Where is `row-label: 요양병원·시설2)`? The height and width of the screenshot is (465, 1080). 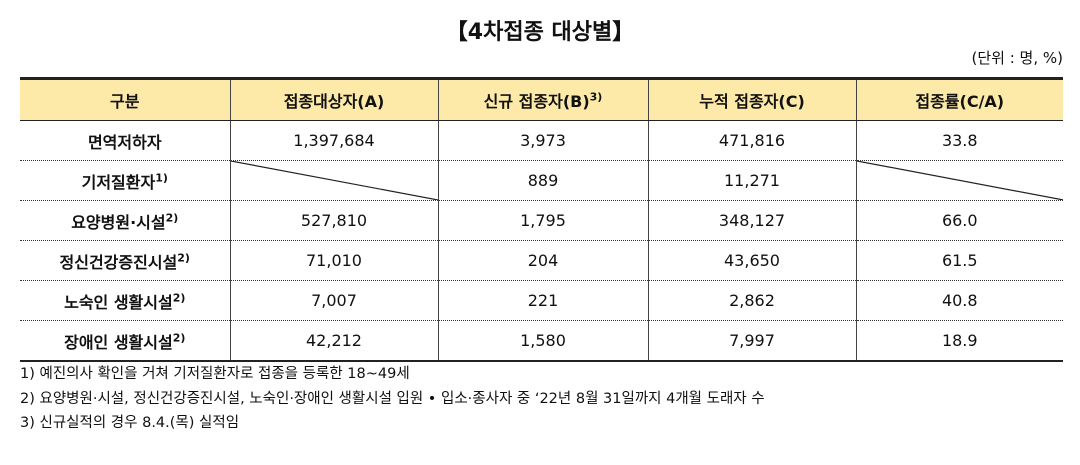 row-label: 요양병원·시설2) is located at coordinates (125, 220).